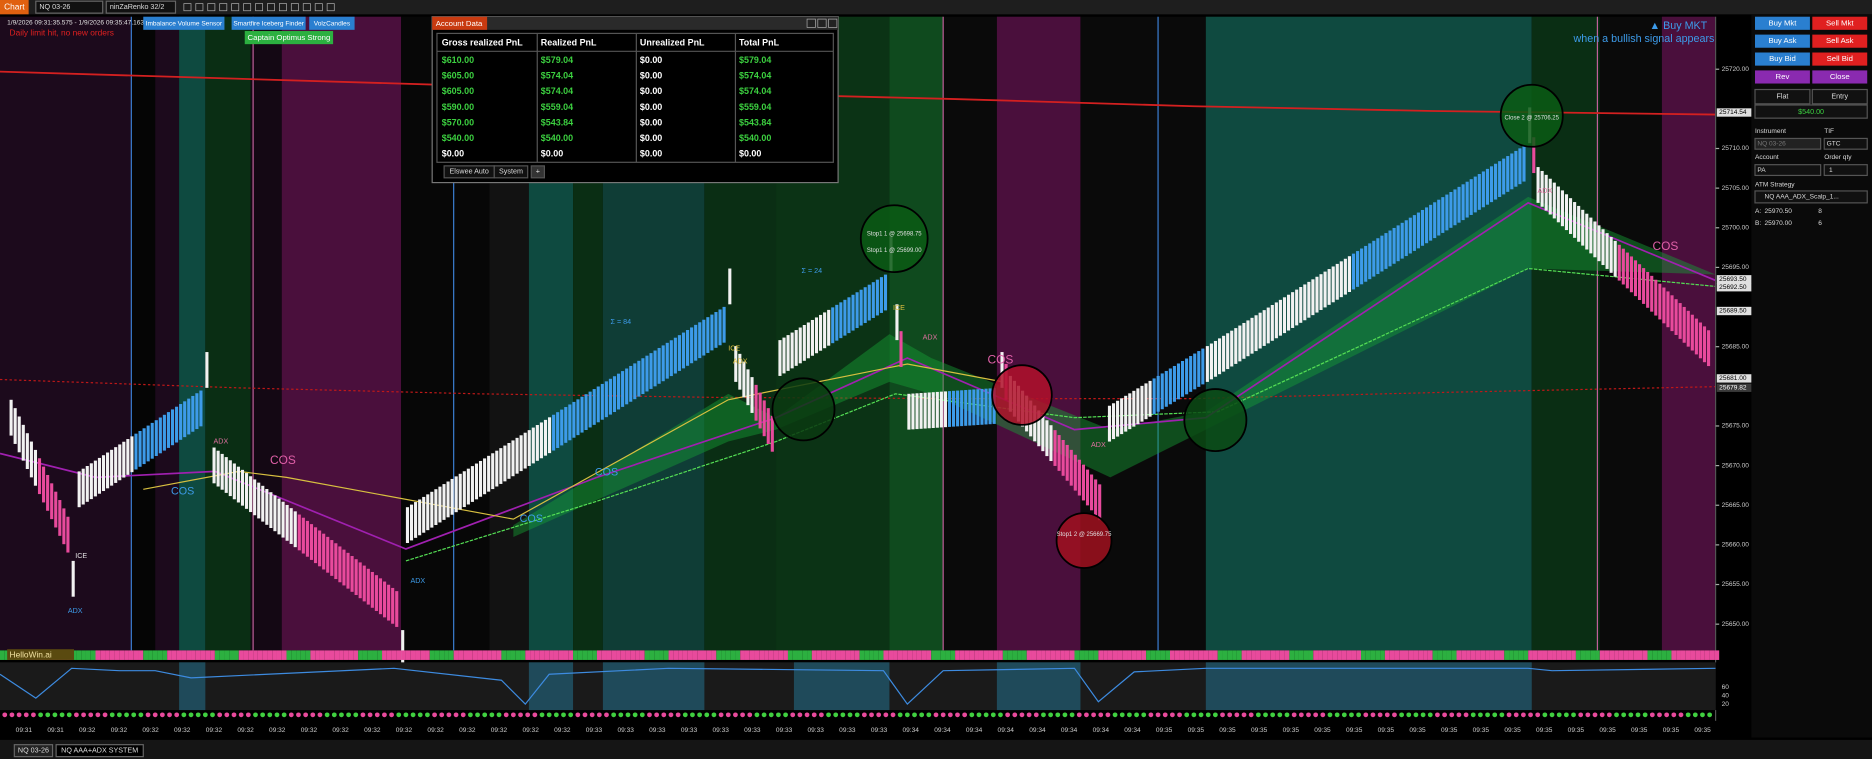  I want to click on order-button-label: Buy Bid, so click(1782, 58).